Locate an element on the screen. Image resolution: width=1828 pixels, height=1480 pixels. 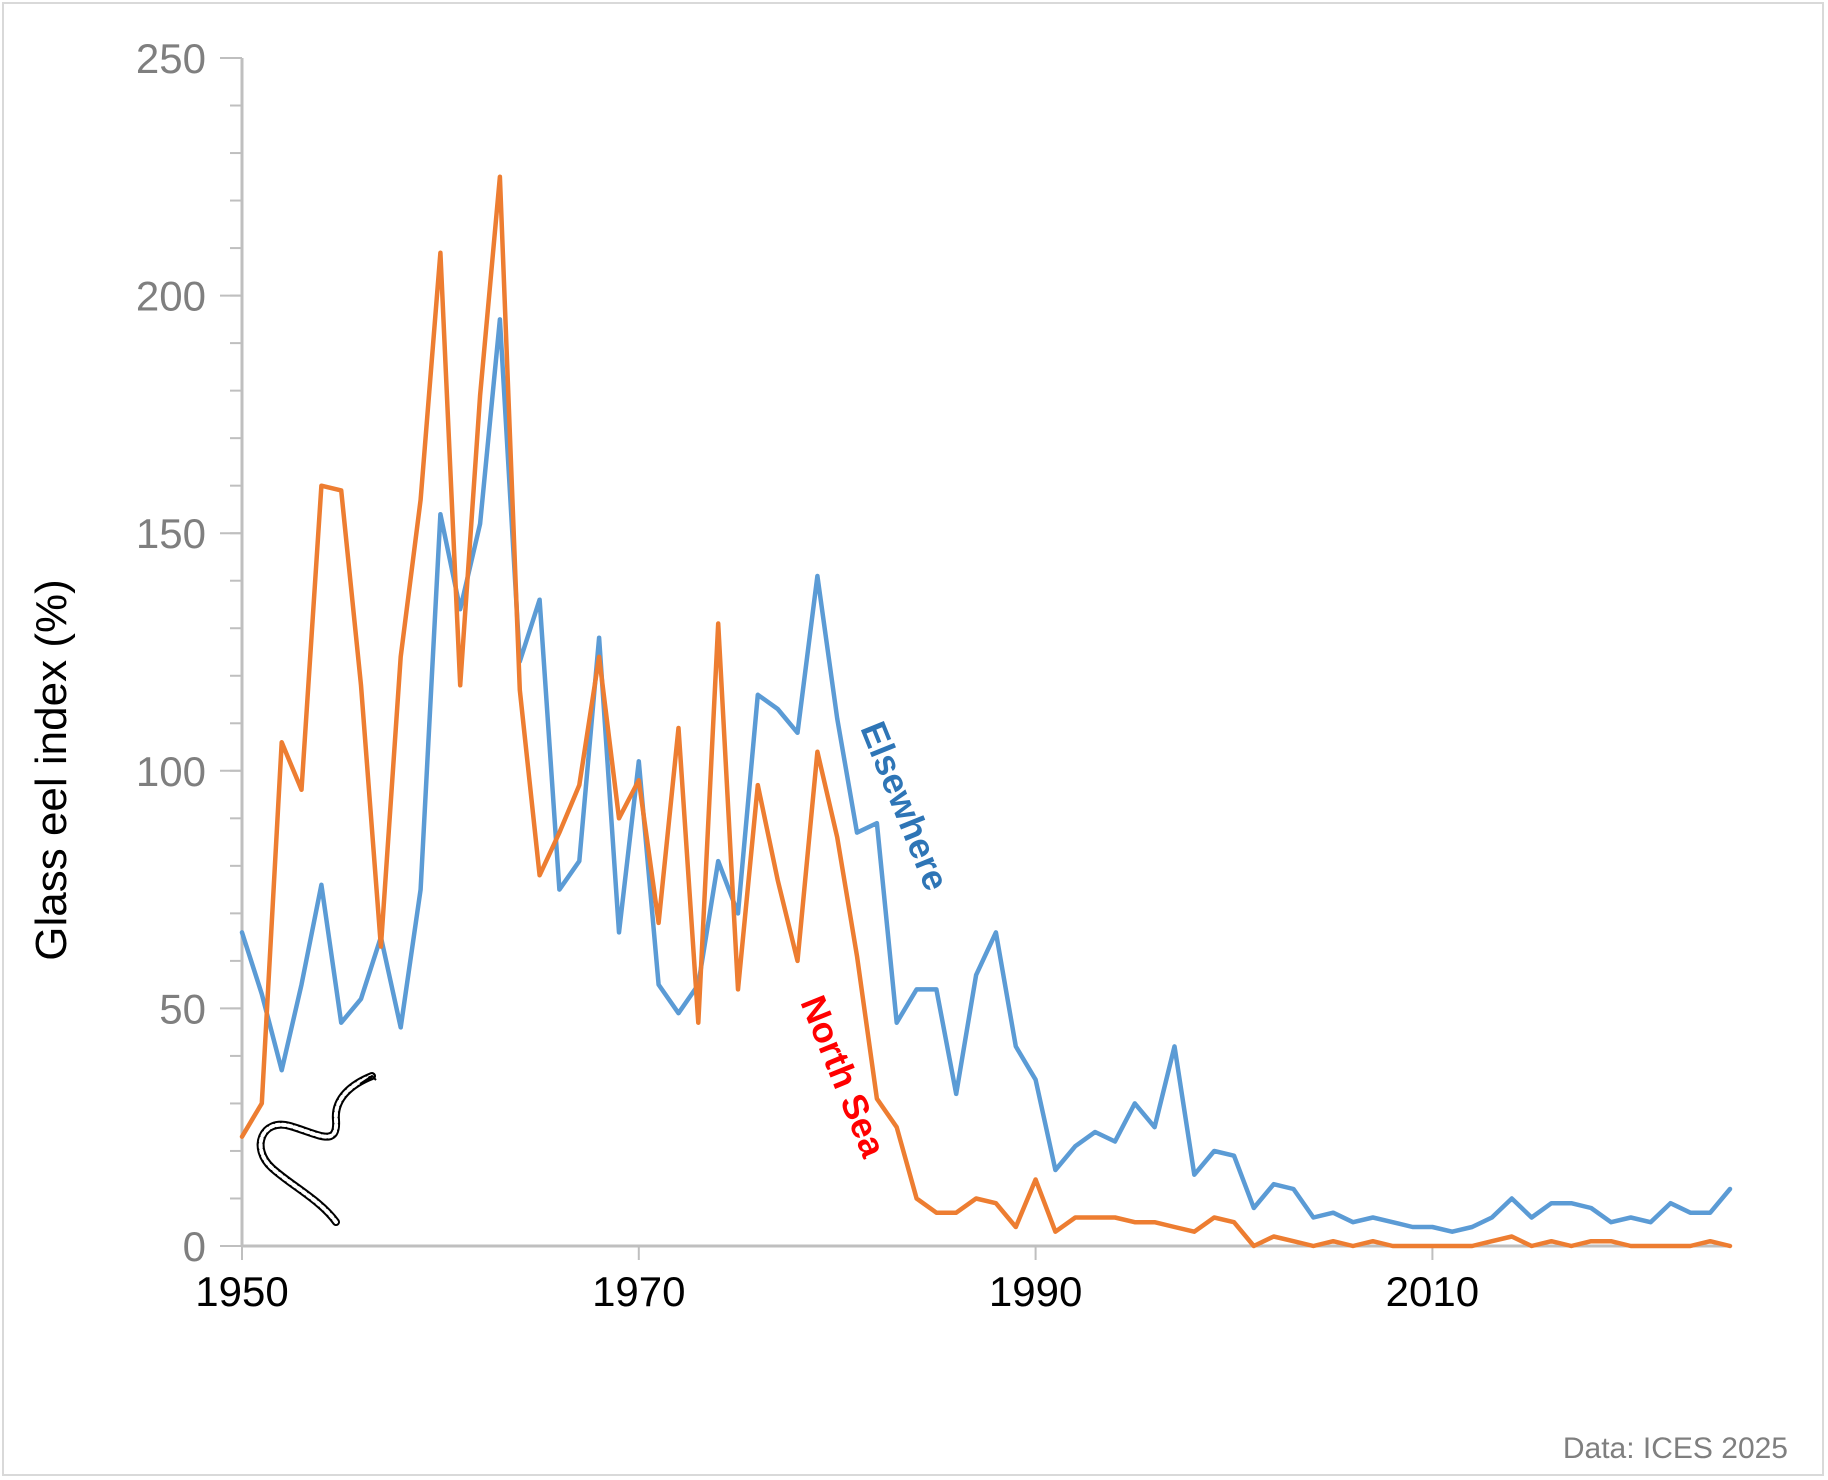
x-tick-label: 1990 is located at coordinates (1035, 1291).